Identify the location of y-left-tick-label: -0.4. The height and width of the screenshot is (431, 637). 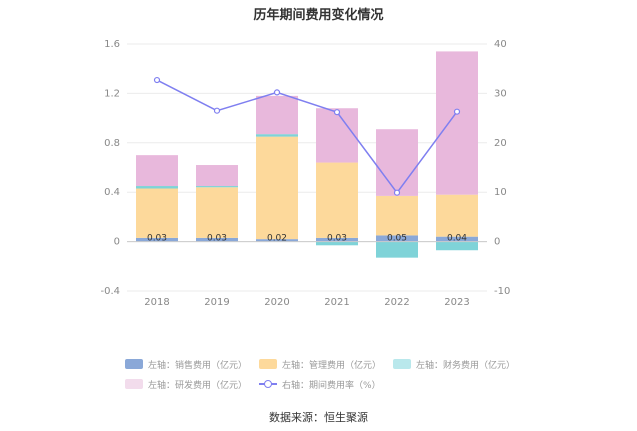
(110, 291).